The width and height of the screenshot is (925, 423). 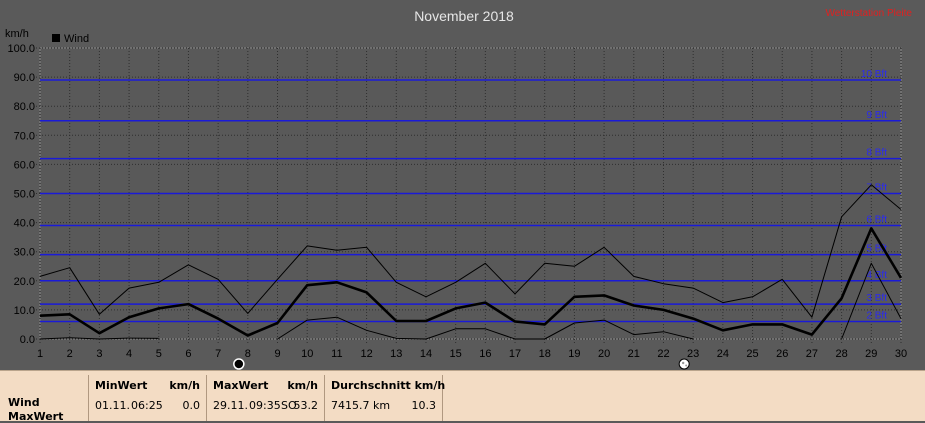 What do you see at coordinates (723, 354) in the screenshot?
I see `x-tick-label: 24` at bounding box center [723, 354].